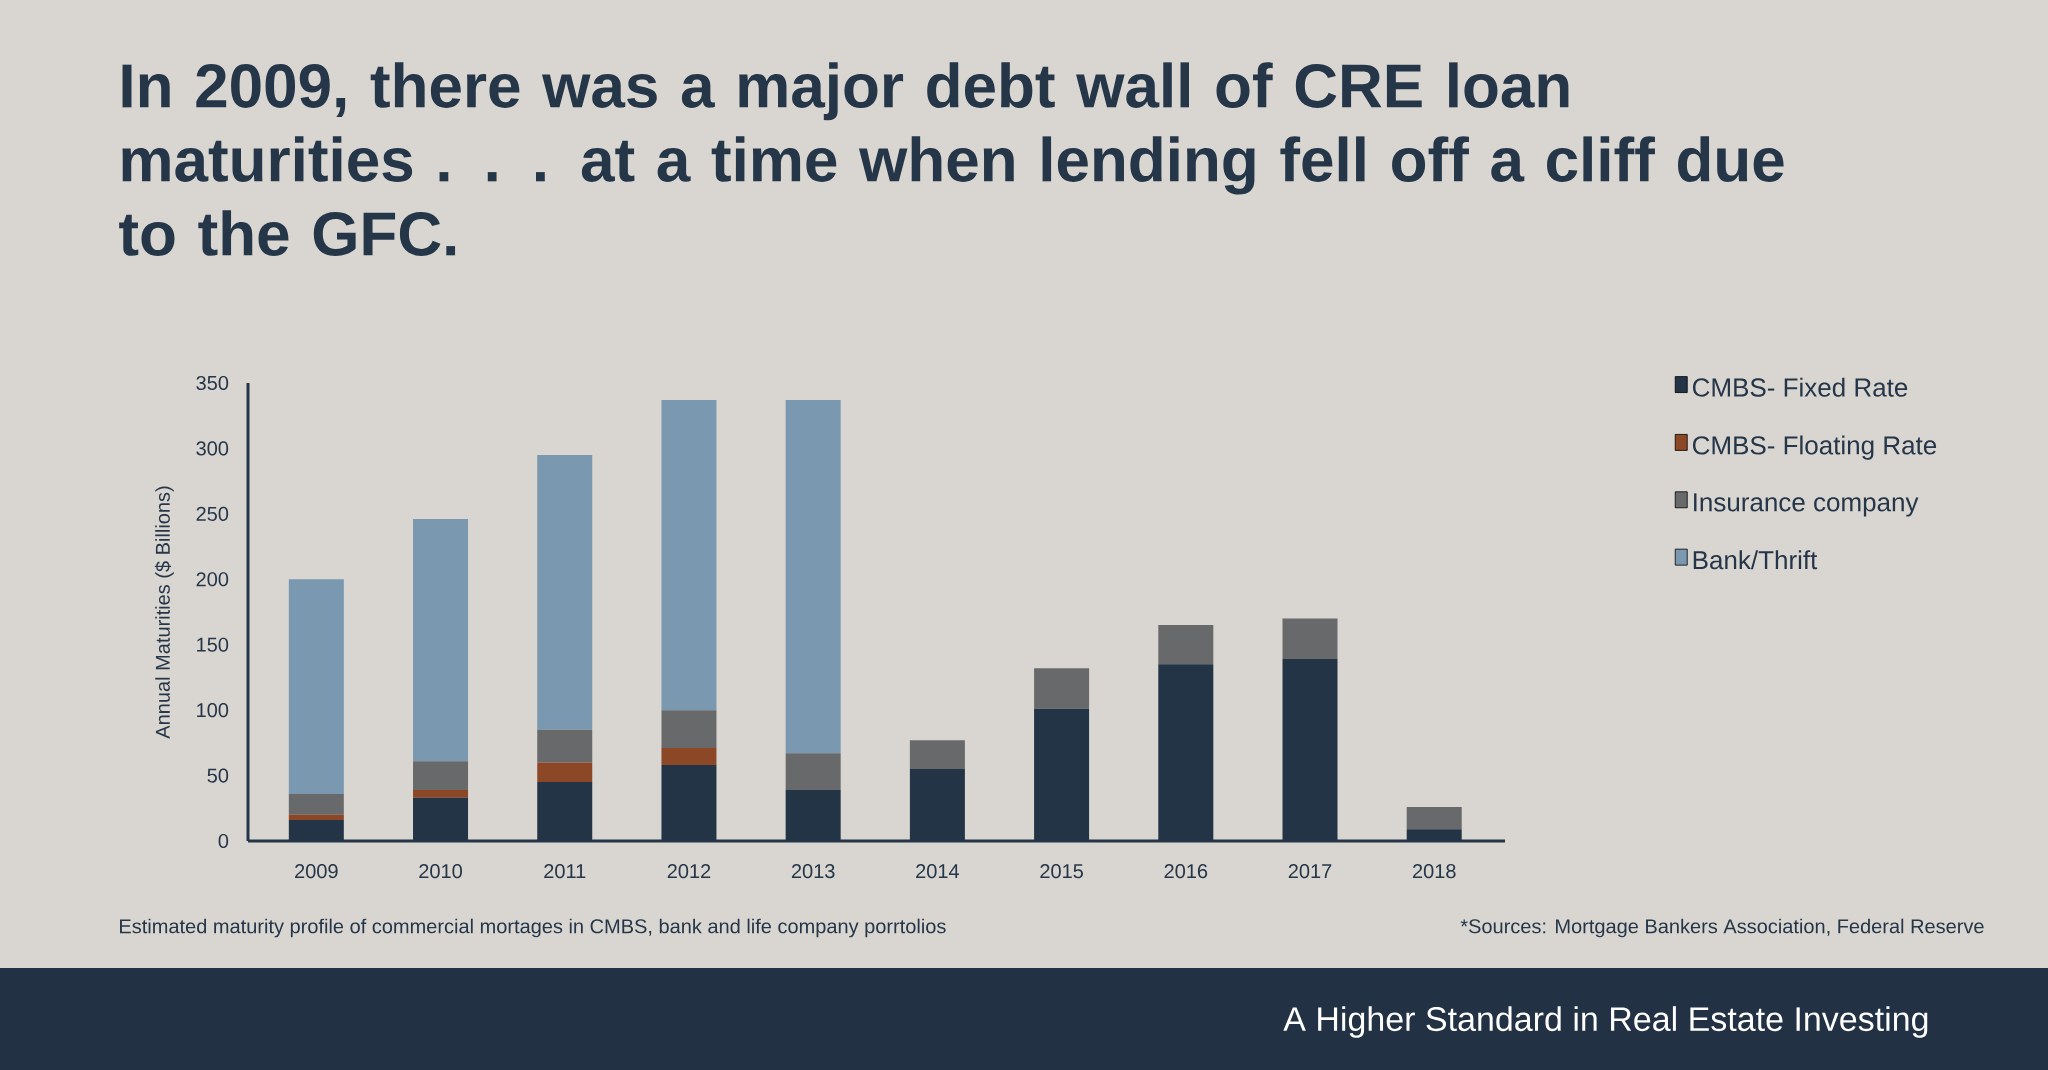 Image resolution: width=2048 pixels, height=1070 pixels. What do you see at coordinates (164, 612) in the screenshot?
I see `y-axis-title: Annual Maturities ($ Billions)` at bounding box center [164, 612].